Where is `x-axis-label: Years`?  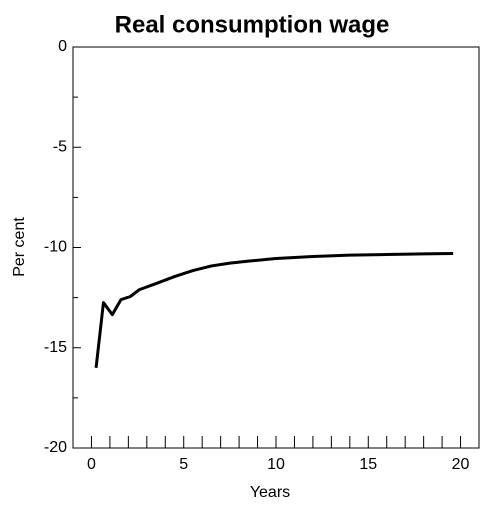 x-axis-label: Years is located at coordinates (270, 492).